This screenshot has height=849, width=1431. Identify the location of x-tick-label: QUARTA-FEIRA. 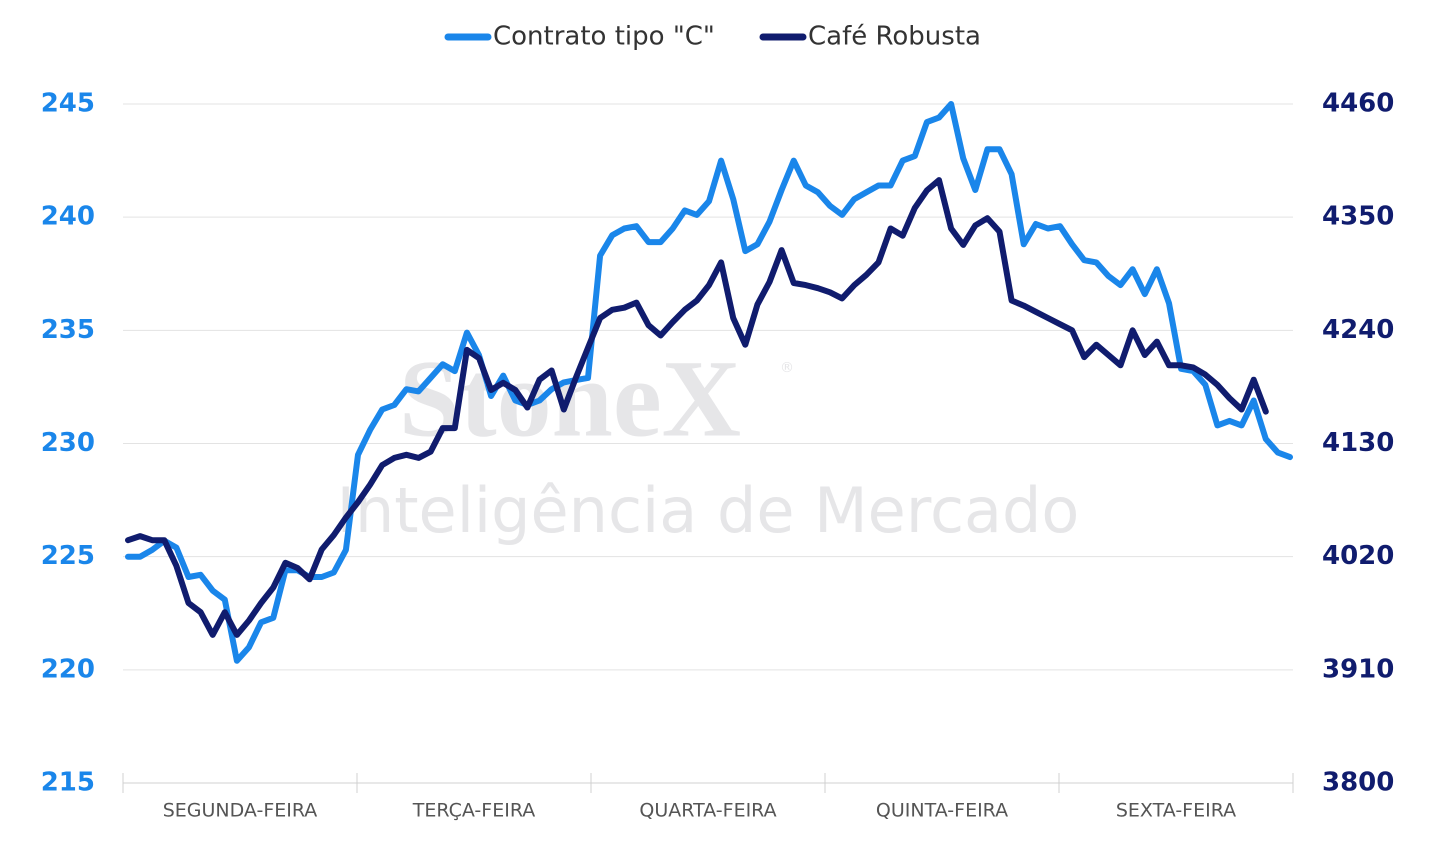
(707, 811).